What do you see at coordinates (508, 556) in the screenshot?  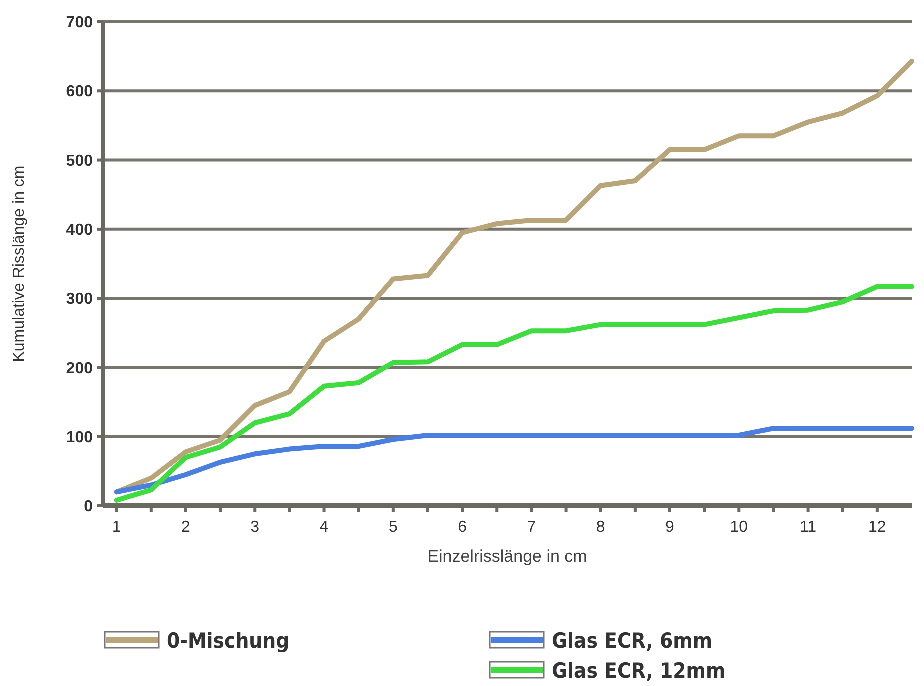 I see `x-axis-title: Einzelrisslänge in cm` at bounding box center [508, 556].